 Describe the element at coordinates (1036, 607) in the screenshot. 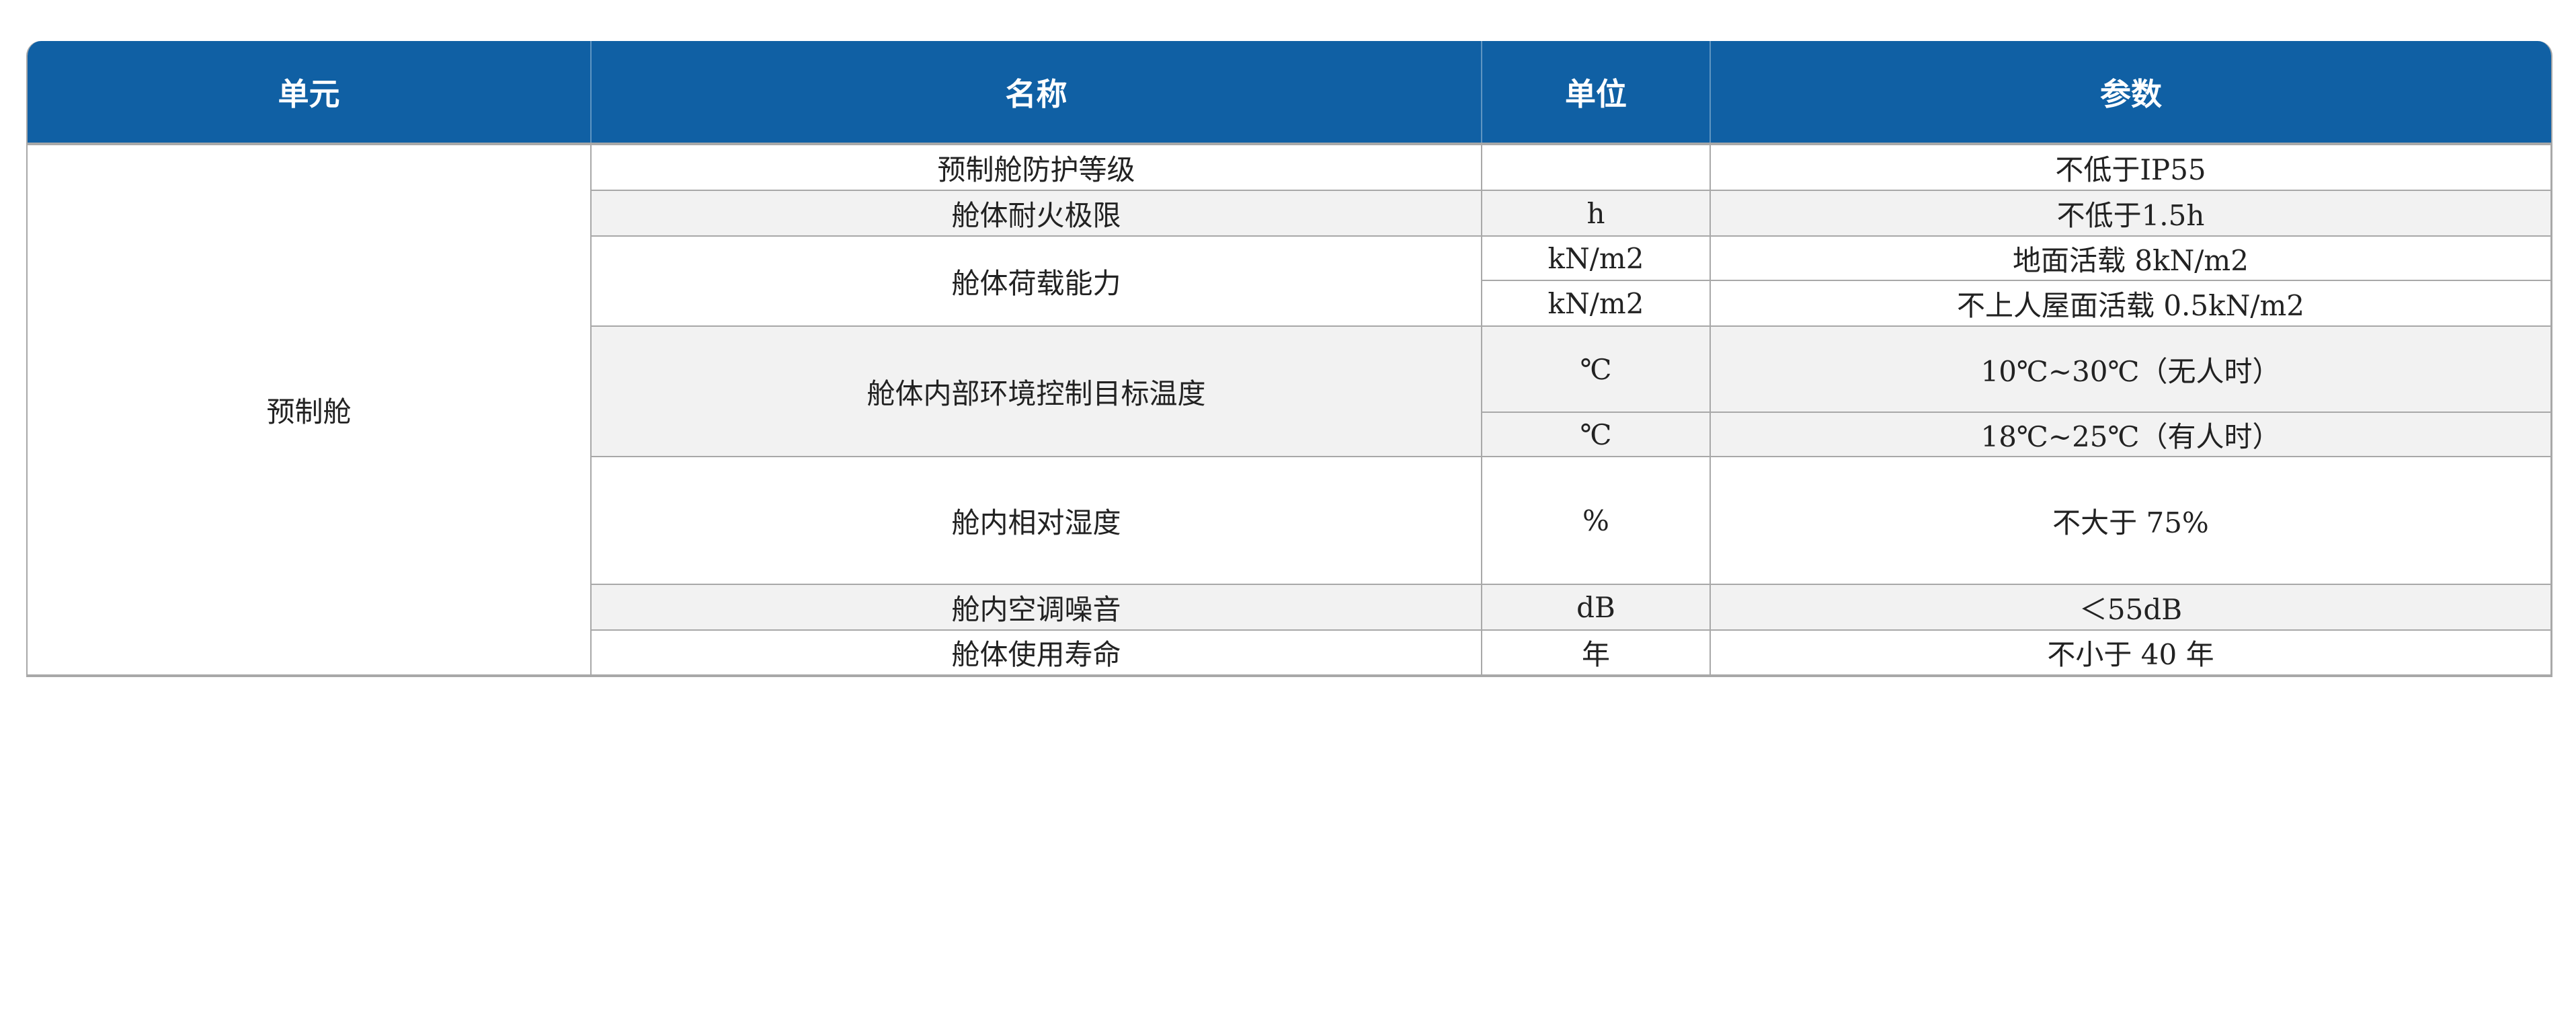

I see `name-cell: 舱内空调噪音` at that location.